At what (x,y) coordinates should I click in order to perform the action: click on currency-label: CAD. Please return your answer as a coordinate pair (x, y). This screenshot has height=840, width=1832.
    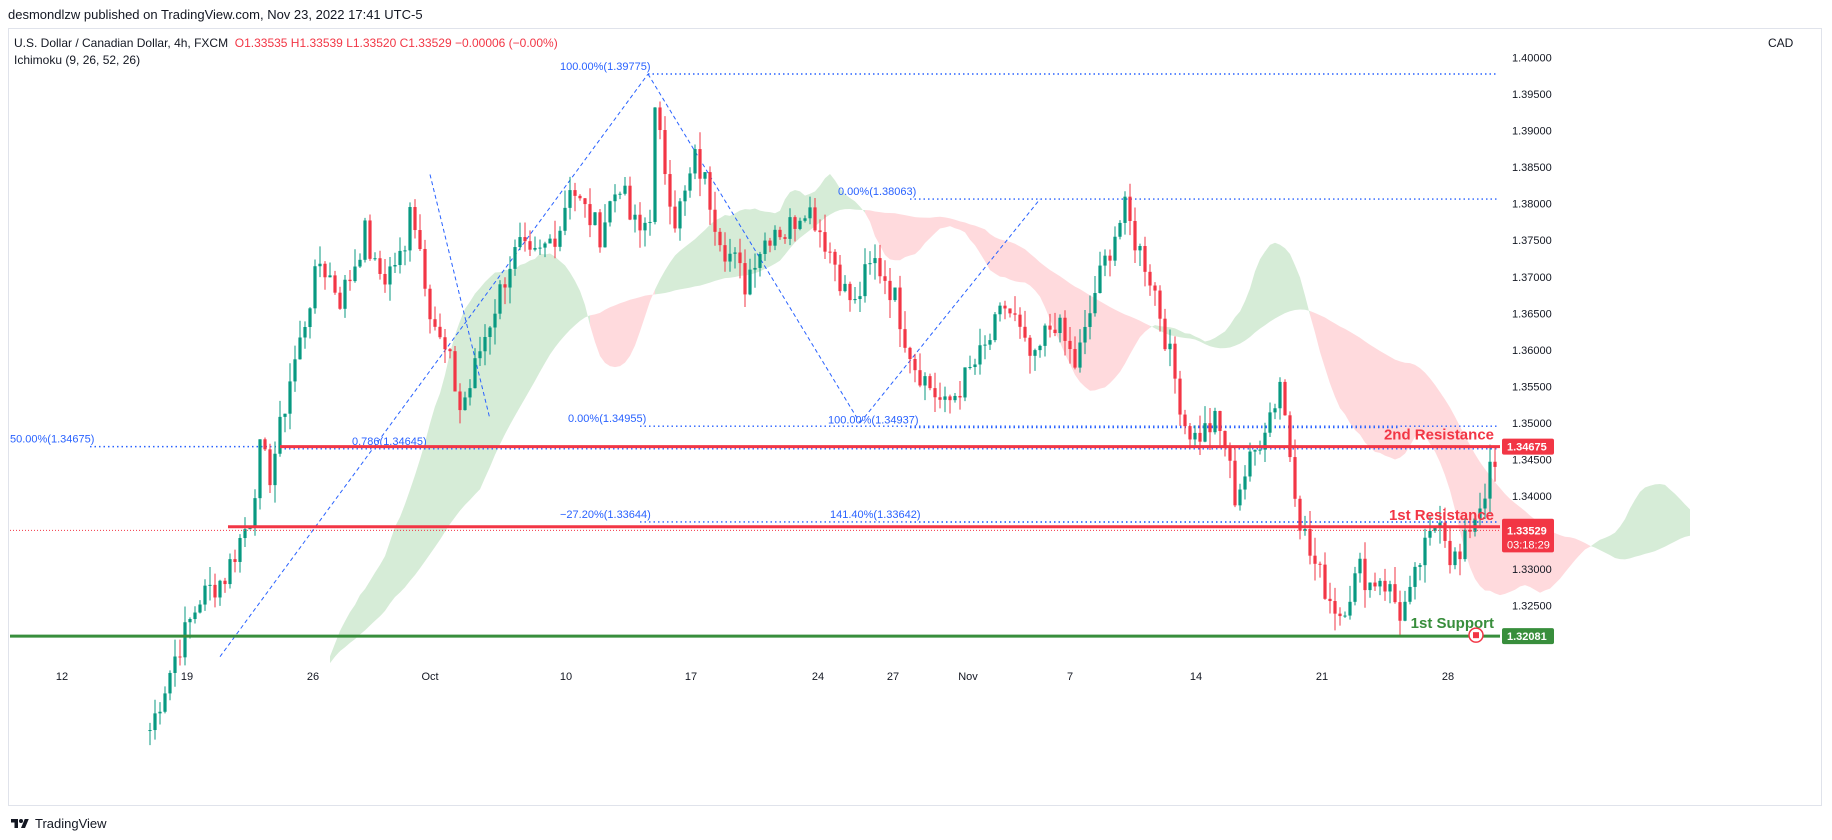
    Looking at the image, I should click on (1781, 43).